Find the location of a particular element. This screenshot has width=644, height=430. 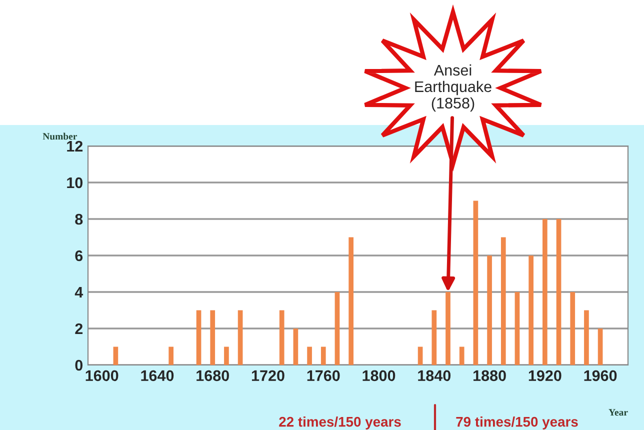

y-tick-label: 0 is located at coordinates (79, 365).